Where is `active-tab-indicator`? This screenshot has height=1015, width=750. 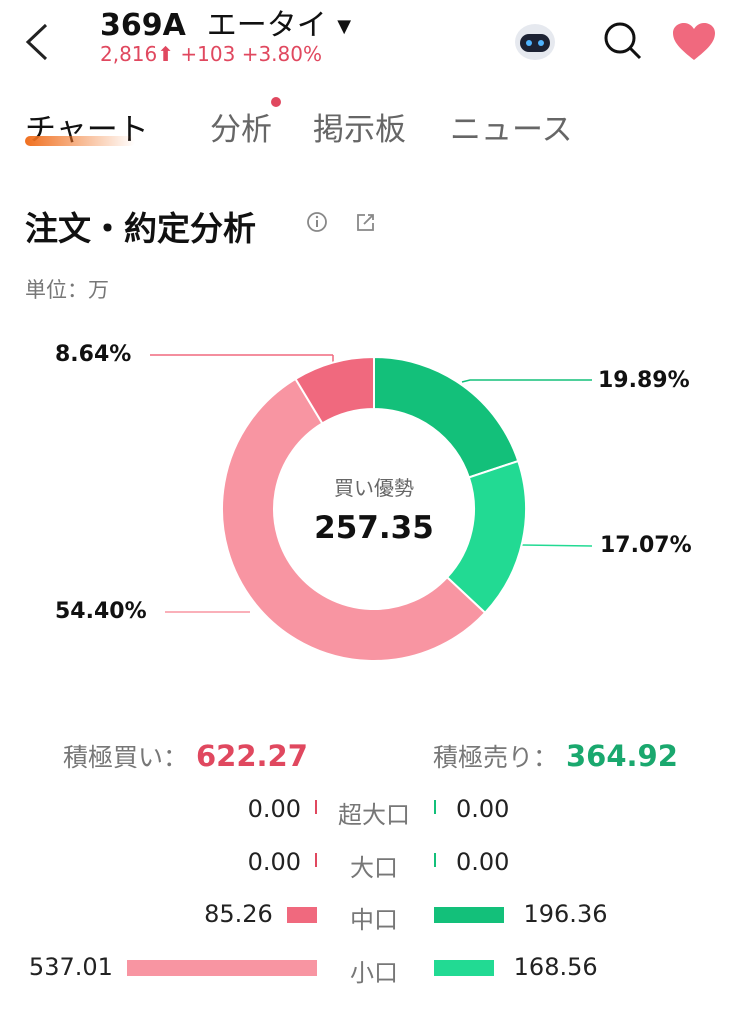 active-tab-indicator is located at coordinates (80, 141).